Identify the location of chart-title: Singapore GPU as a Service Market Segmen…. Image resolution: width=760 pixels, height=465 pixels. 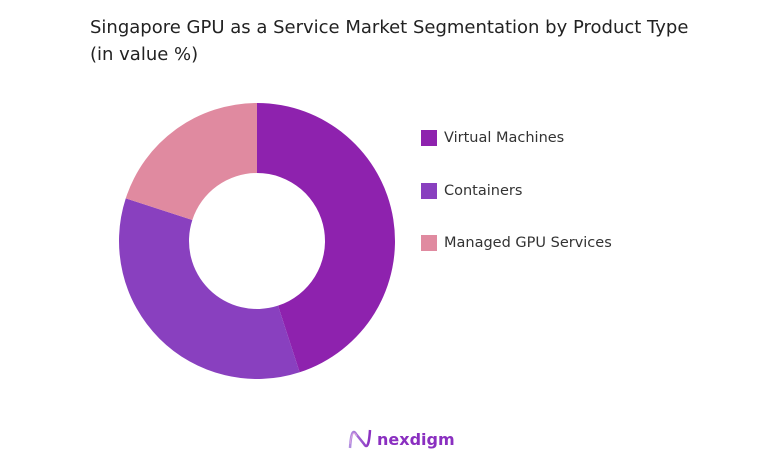
(389, 41).